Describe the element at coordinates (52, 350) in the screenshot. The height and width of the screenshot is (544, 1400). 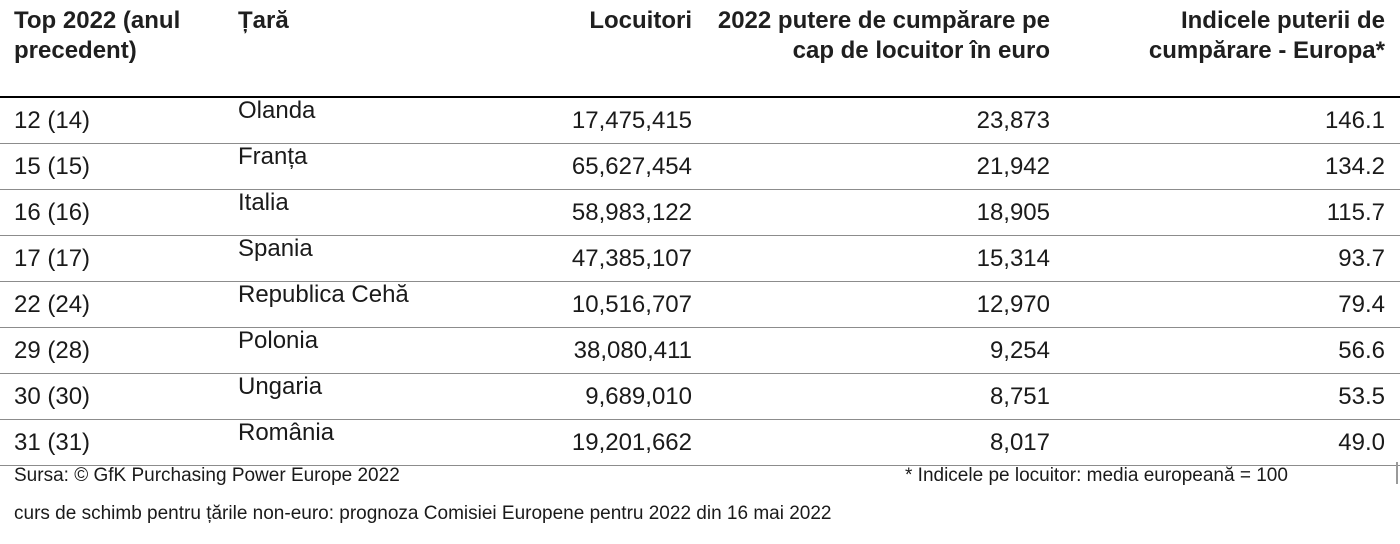
I see `rank-cell: 29 (28)` at that location.